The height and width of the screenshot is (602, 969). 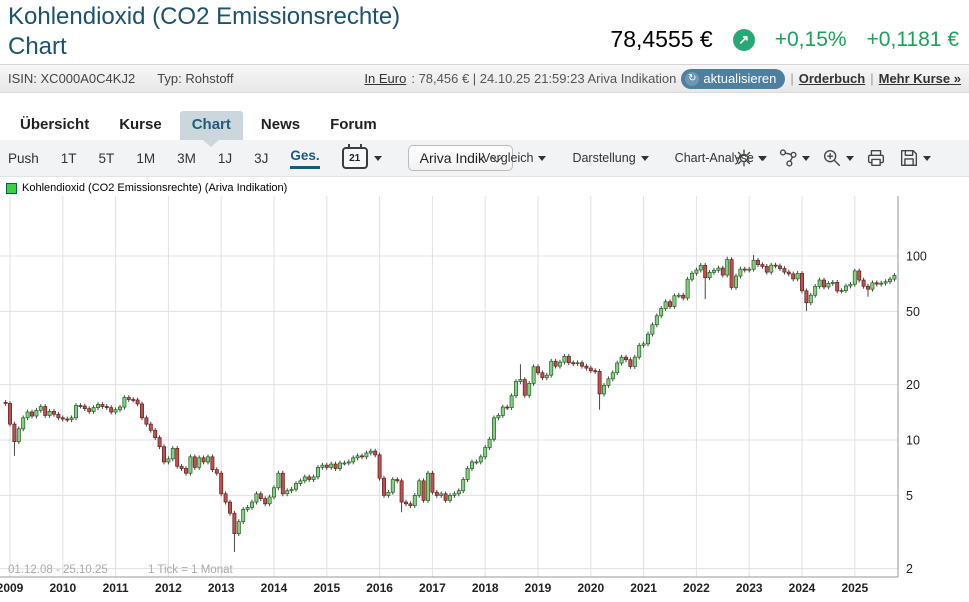 What do you see at coordinates (837, 158) in the screenshot?
I see `zoom-button` at bounding box center [837, 158].